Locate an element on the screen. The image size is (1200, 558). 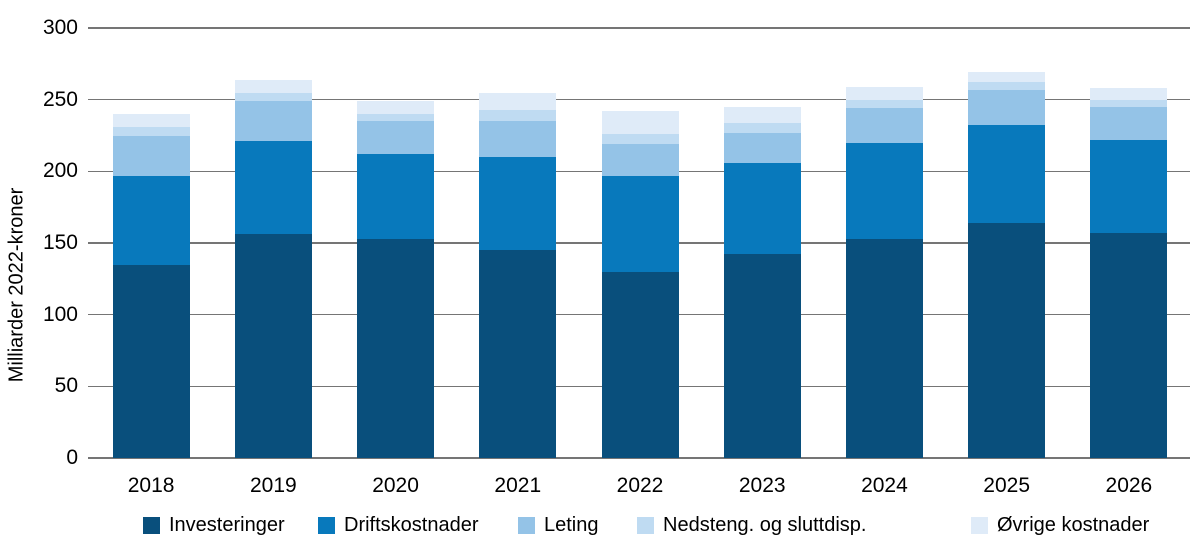
x-axis-label-2025: 2025 is located at coordinates (1007, 485).